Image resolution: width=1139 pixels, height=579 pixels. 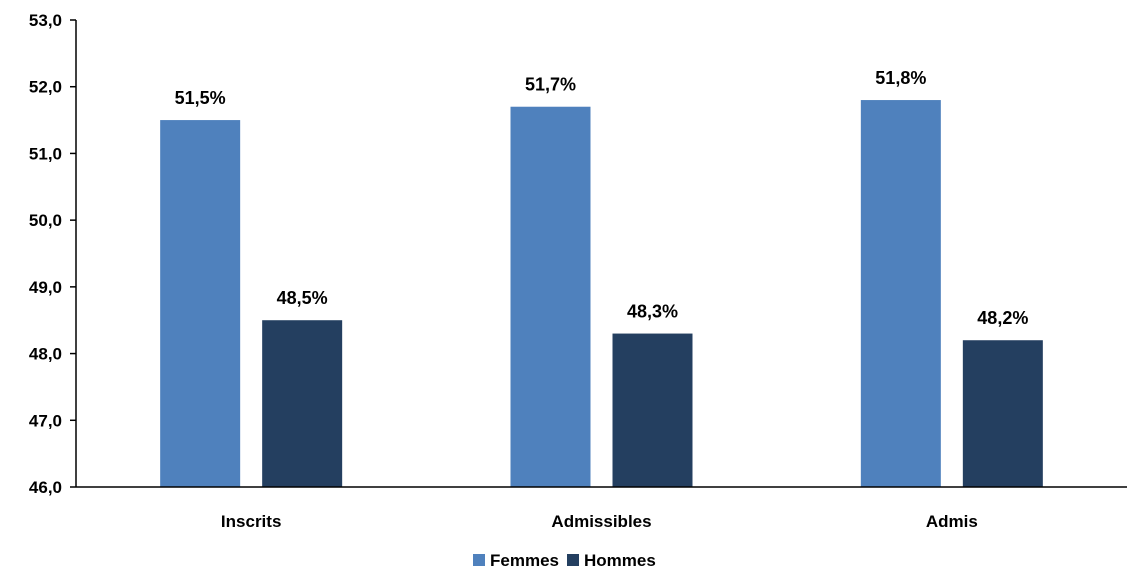 What do you see at coordinates (652, 410) in the screenshot?
I see `bar-hommes-admissibles` at bounding box center [652, 410].